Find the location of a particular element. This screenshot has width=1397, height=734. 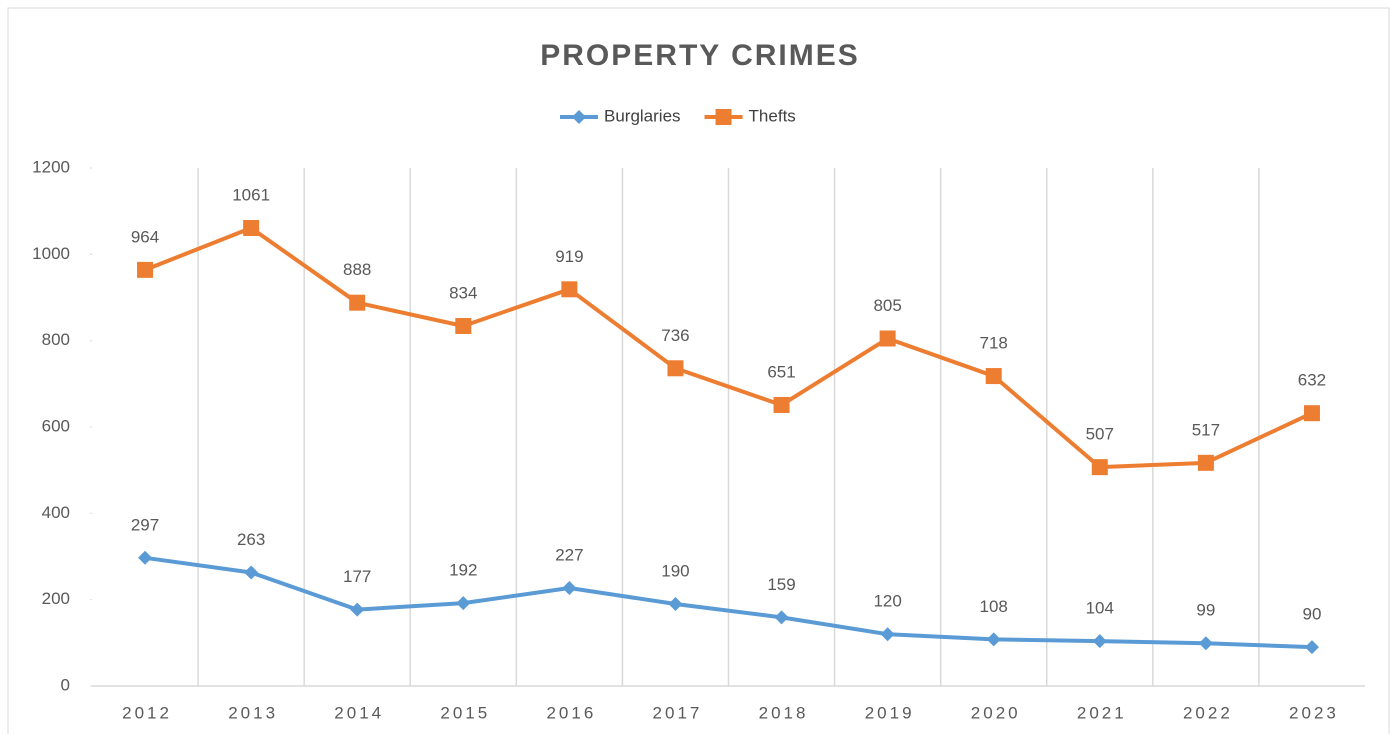

data-label: 834 is located at coordinates (463, 292).